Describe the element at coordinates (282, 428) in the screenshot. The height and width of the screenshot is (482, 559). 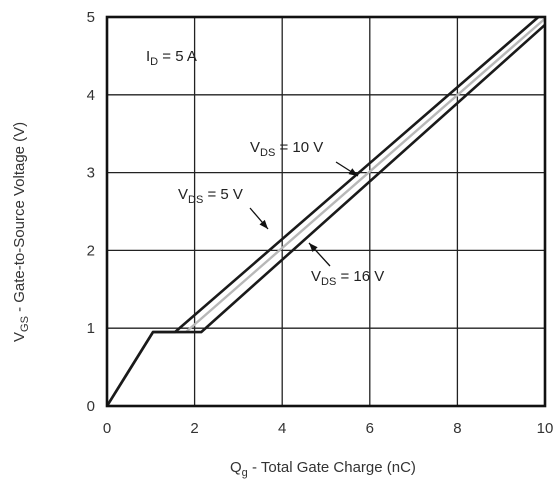
I see `x-tick-label: 4` at that location.